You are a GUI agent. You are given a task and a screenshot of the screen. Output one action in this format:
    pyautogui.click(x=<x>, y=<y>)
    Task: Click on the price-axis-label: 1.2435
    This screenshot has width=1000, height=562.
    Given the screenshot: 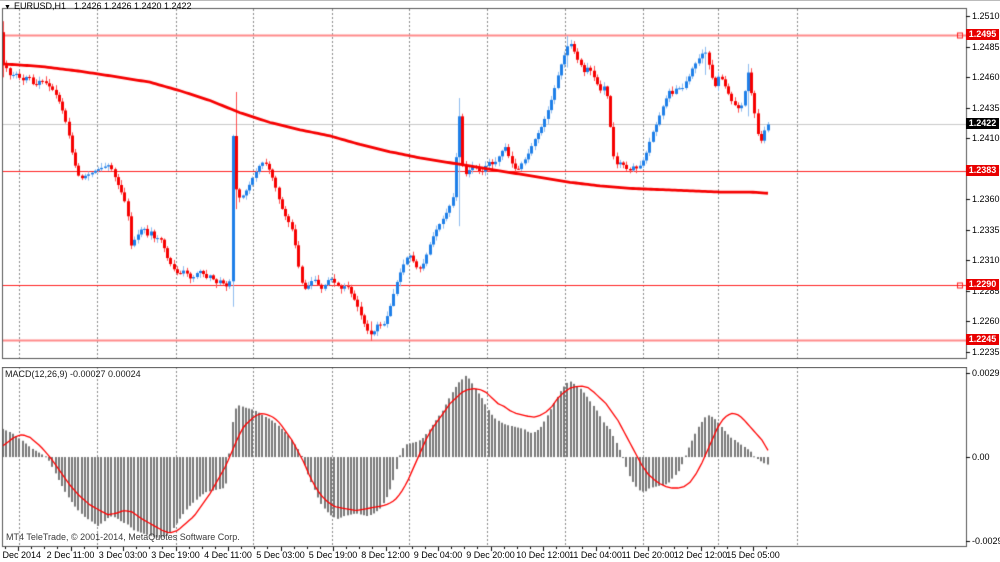 What is the action you would take?
    pyautogui.click(x=986, y=108)
    